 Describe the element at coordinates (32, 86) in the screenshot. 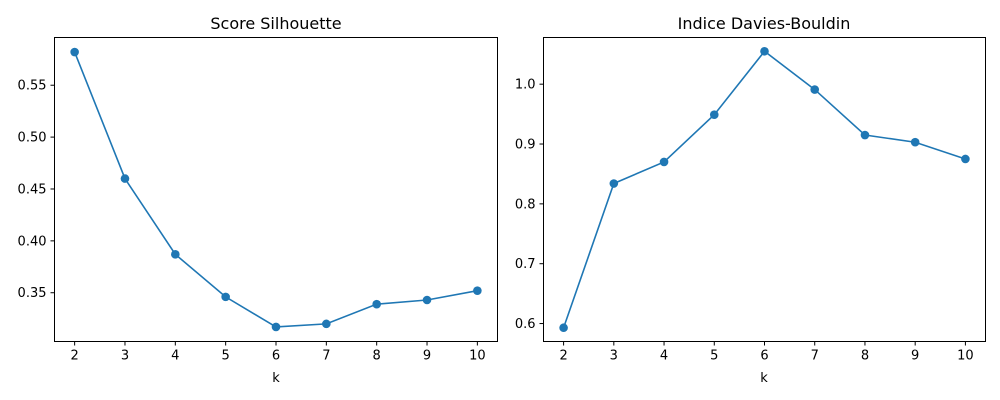

I see `y-tick-label: 0.55` at that location.